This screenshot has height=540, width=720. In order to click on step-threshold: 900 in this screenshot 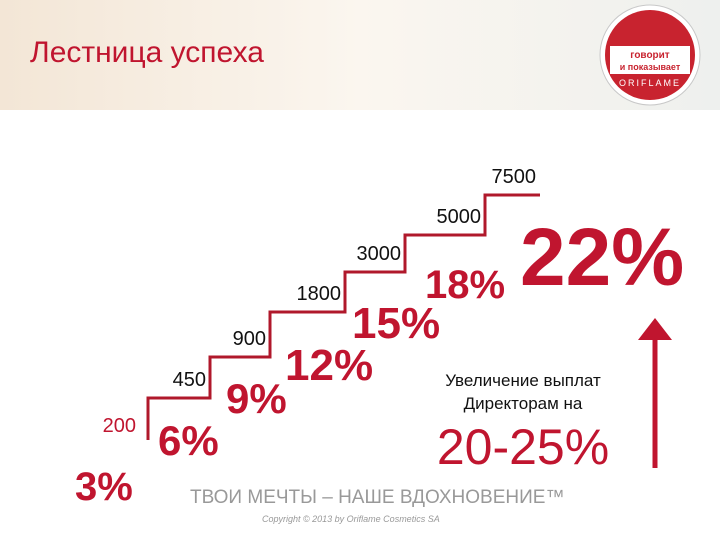, I will do `click(249, 339)`.